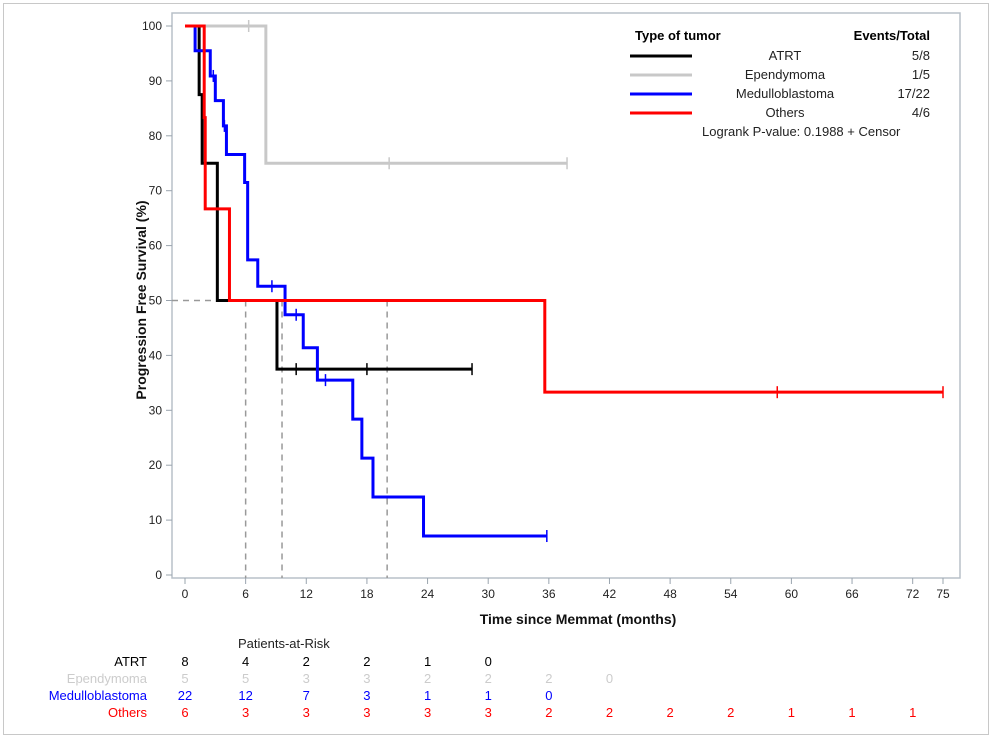 The height and width of the screenshot is (740, 994). I want to click on at-risk-value: 8, so click(184, 661).